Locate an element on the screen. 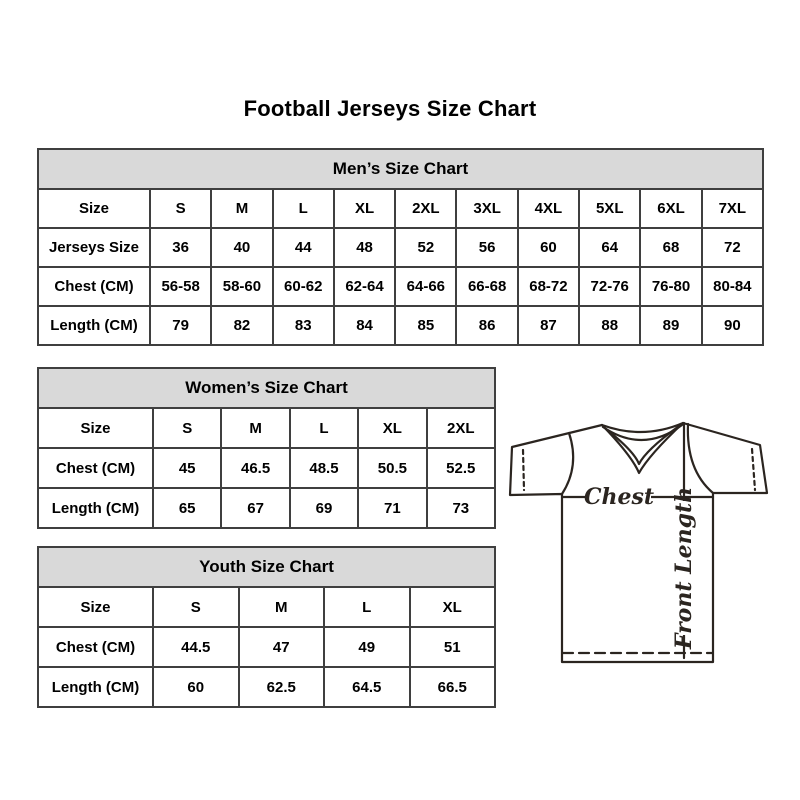 The width and height of the screenshot is (800, 800). cell-value: 52.5 is located at coordinates (461, 468).